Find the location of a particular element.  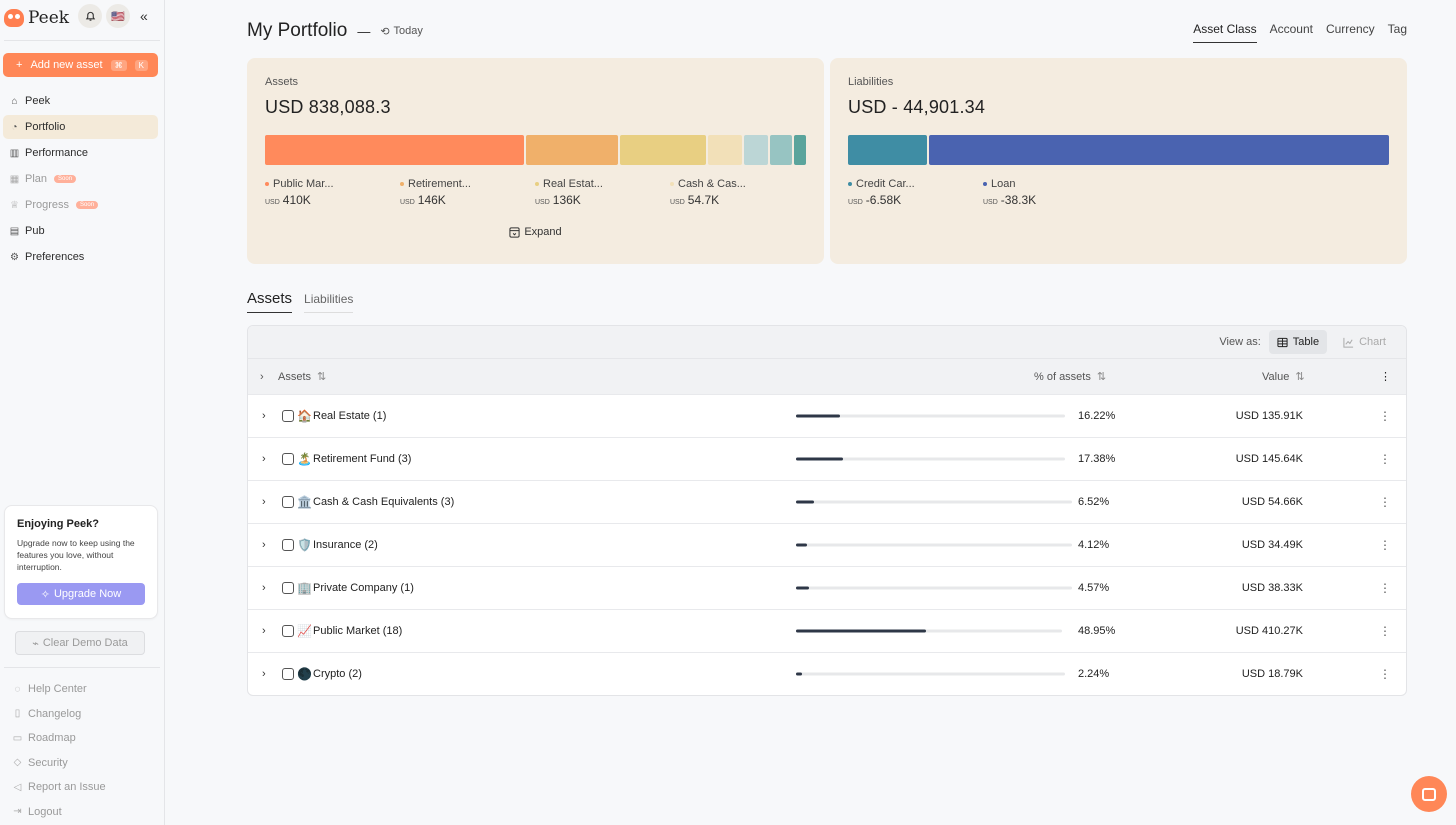

column-value: Value ⇅ is located at coordinates (1283, 377).